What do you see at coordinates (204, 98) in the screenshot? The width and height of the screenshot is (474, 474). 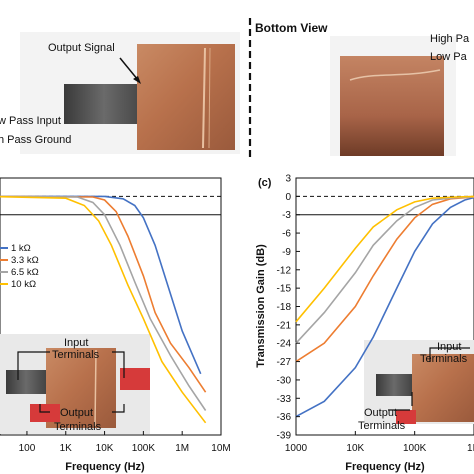 I see `copper-seam` at bounding box center [204, 98].